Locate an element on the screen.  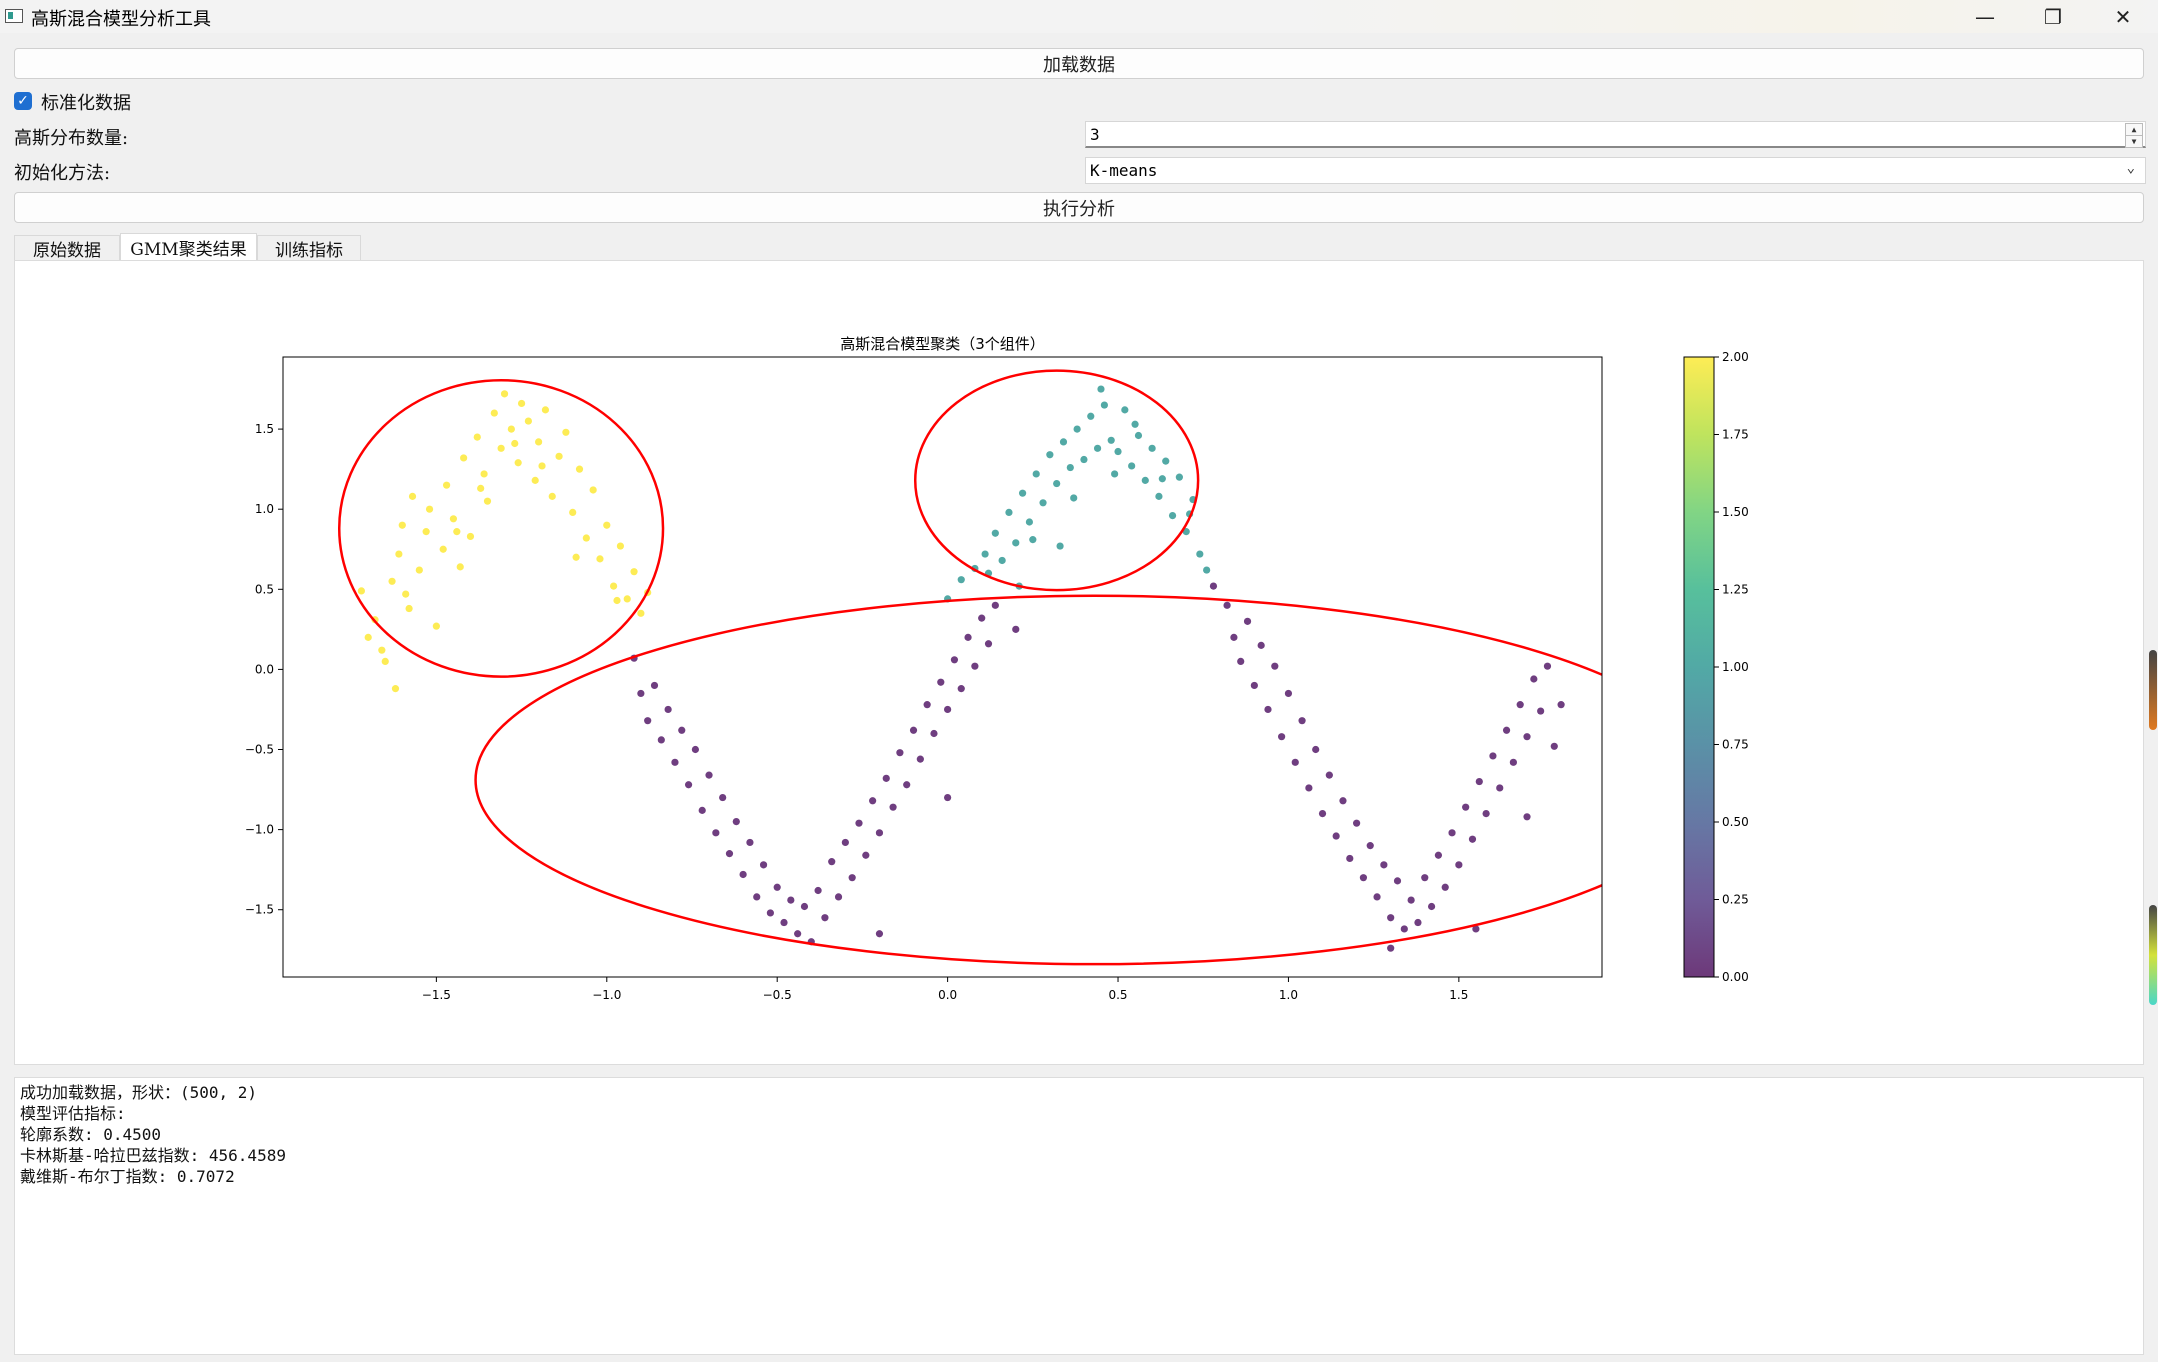
n-components-spinbox: 3 ▲ ▼ is located at coordinates (1615, 134).